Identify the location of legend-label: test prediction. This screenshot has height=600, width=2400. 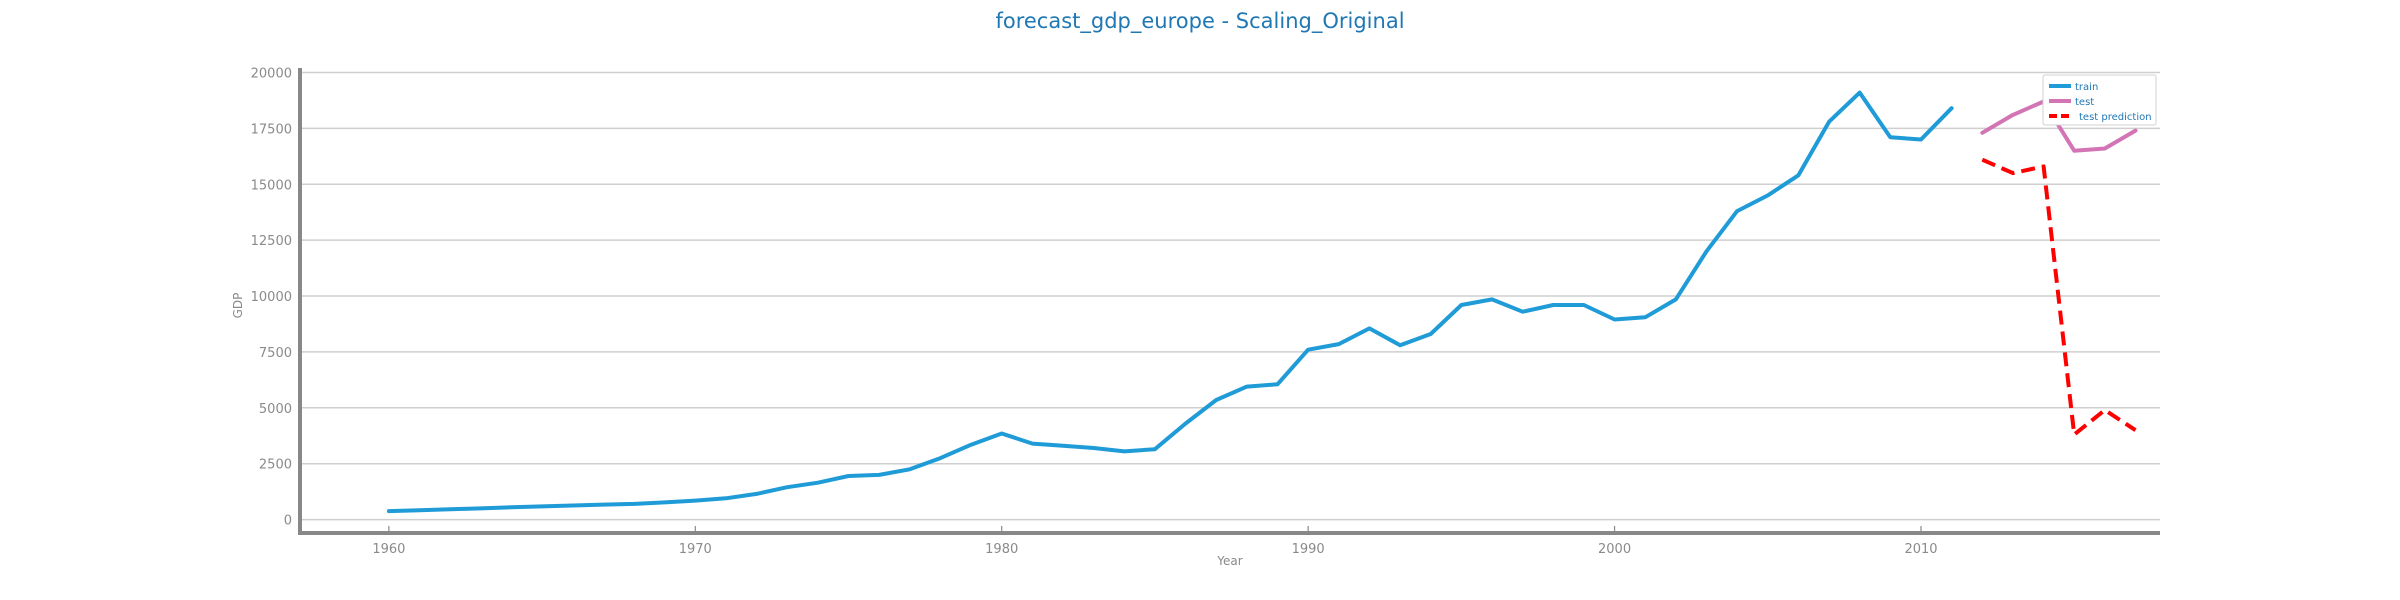
(2115, 117).